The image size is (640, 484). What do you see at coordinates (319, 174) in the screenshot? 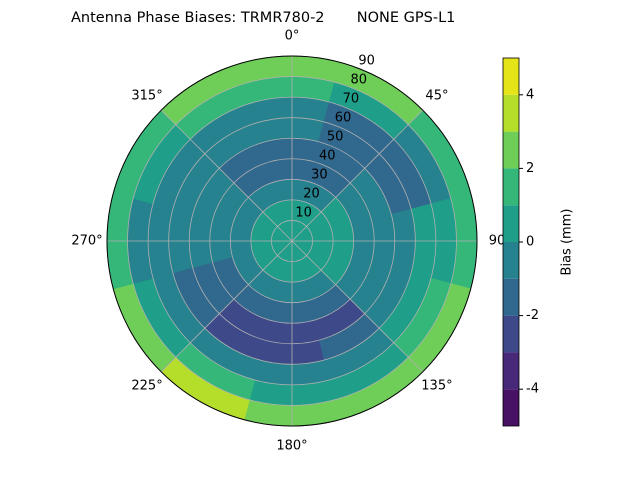
I see `radial-tick-label: 30` at bounding box center [319, 174].